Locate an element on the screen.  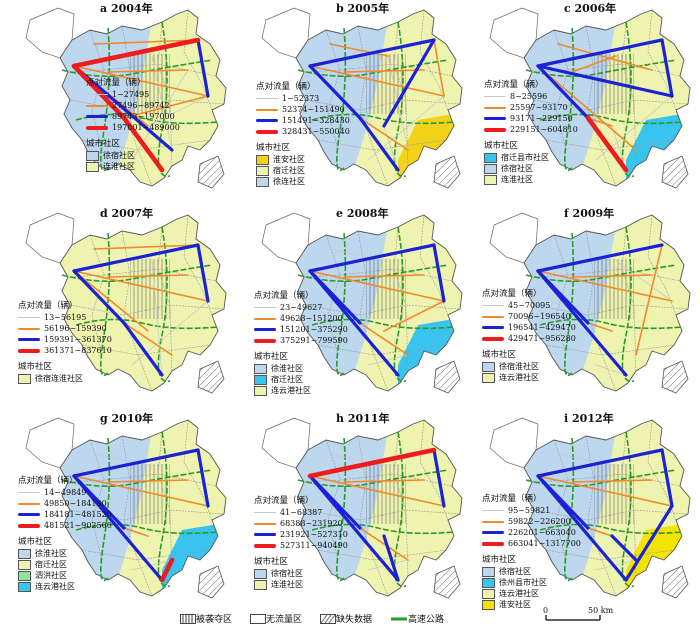
community-label: 宿迁社区 is located at coordinates (289, 170).